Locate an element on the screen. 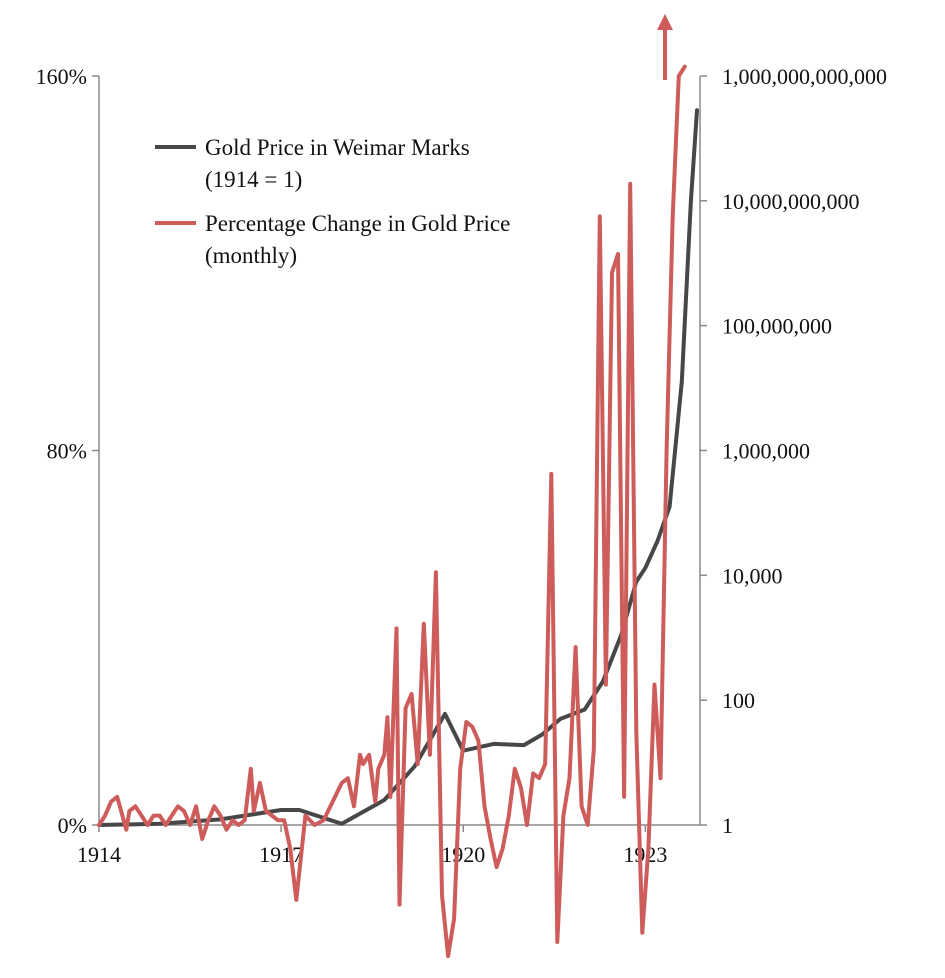 The width and height of the screenshot is (945, 978). x-tick-label: 1914 is located at coordinates (99, 854).